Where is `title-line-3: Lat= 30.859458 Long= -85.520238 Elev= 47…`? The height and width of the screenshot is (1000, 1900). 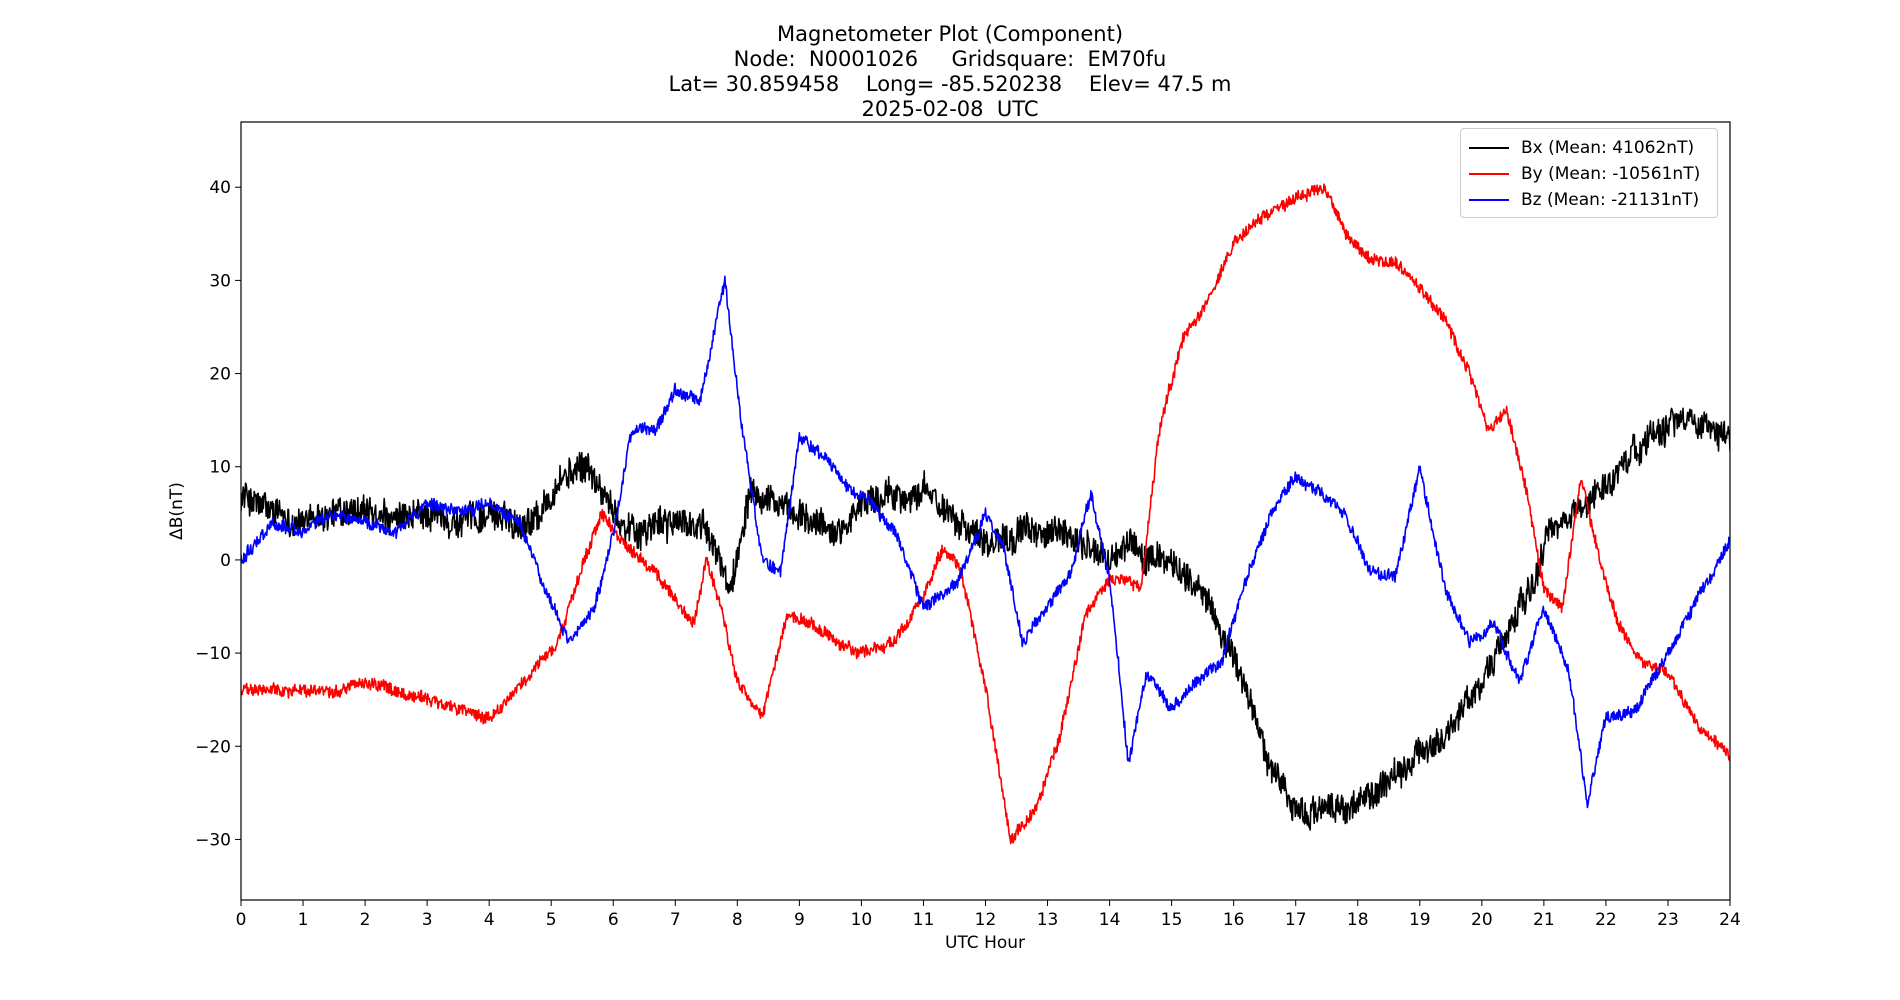 title-line-3: Lat= 30.859458 Long= -85.520238 Elev= 47… is located at coordinates (950, 84).